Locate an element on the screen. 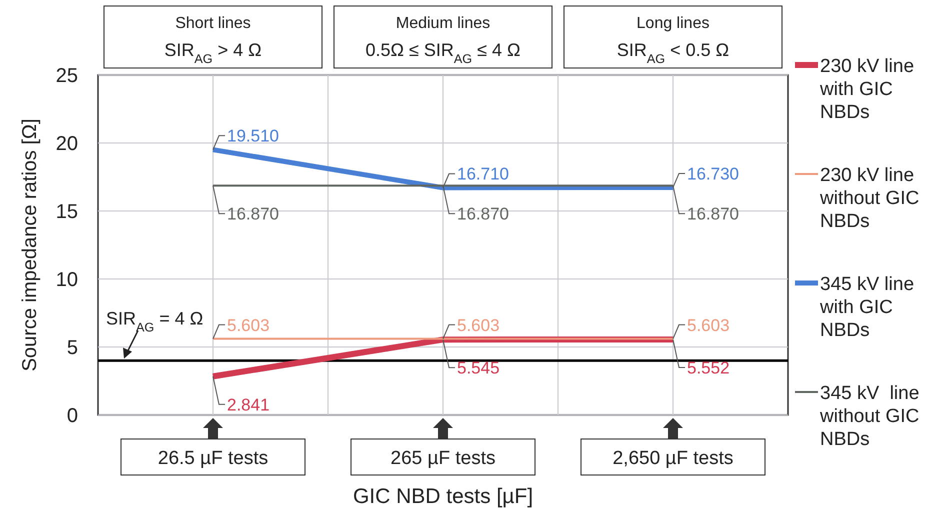 This screenshot has height=511, width=936. data-label: 16.710 is located at coordinates (483, 174).